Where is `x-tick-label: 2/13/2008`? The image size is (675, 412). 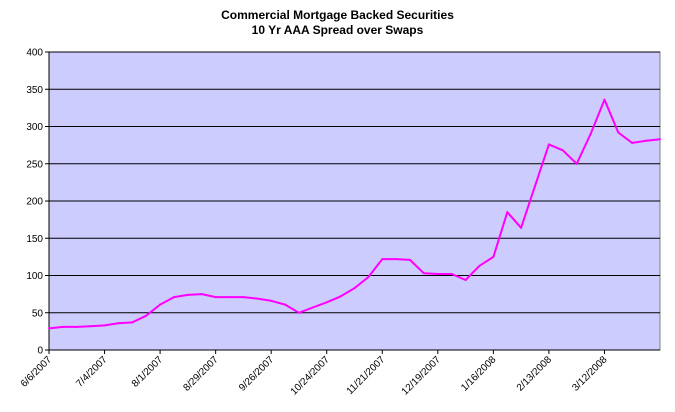 x-tick-label: 2/13/2008 is located at coordinates (535, 374).